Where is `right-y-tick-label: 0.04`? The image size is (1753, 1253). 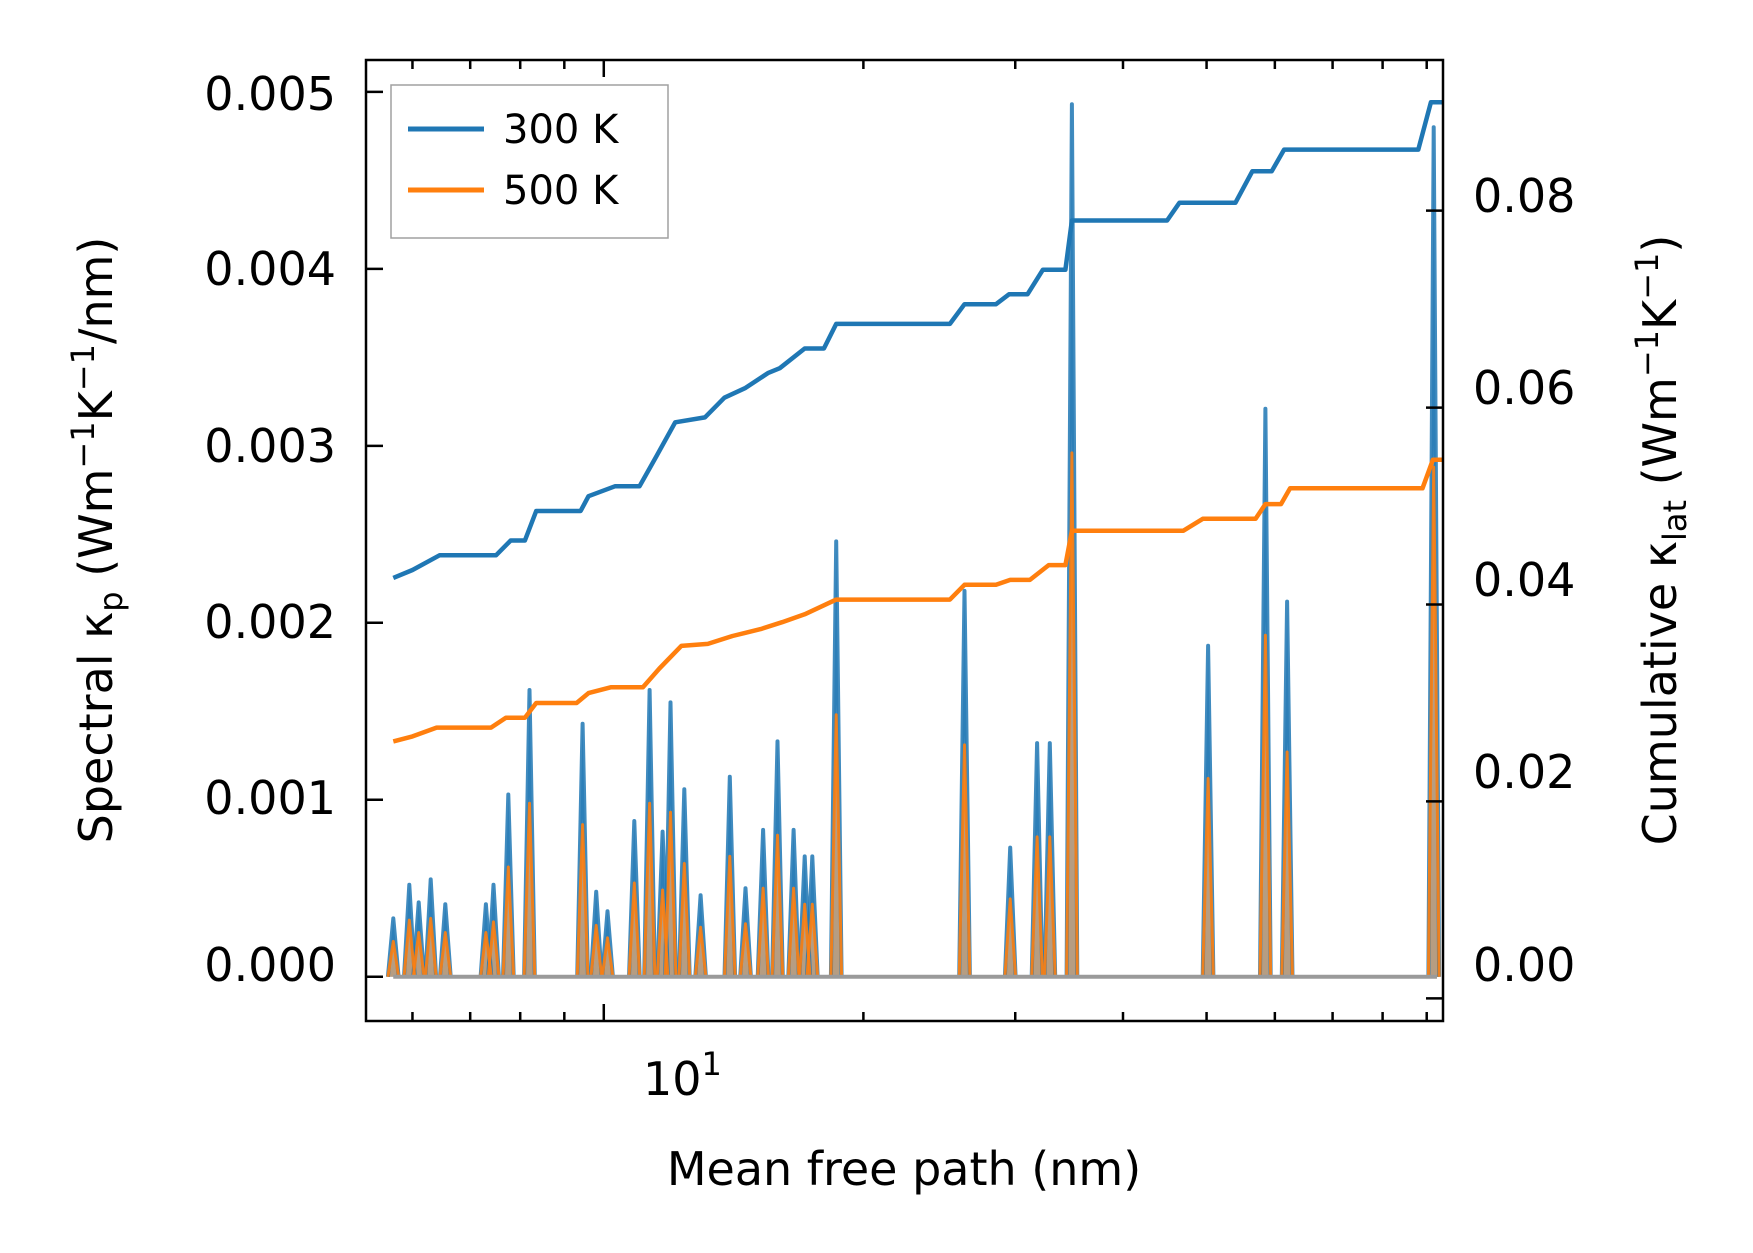
right-y-tick-label: 0.04 is located at coordinates (1524, 580).